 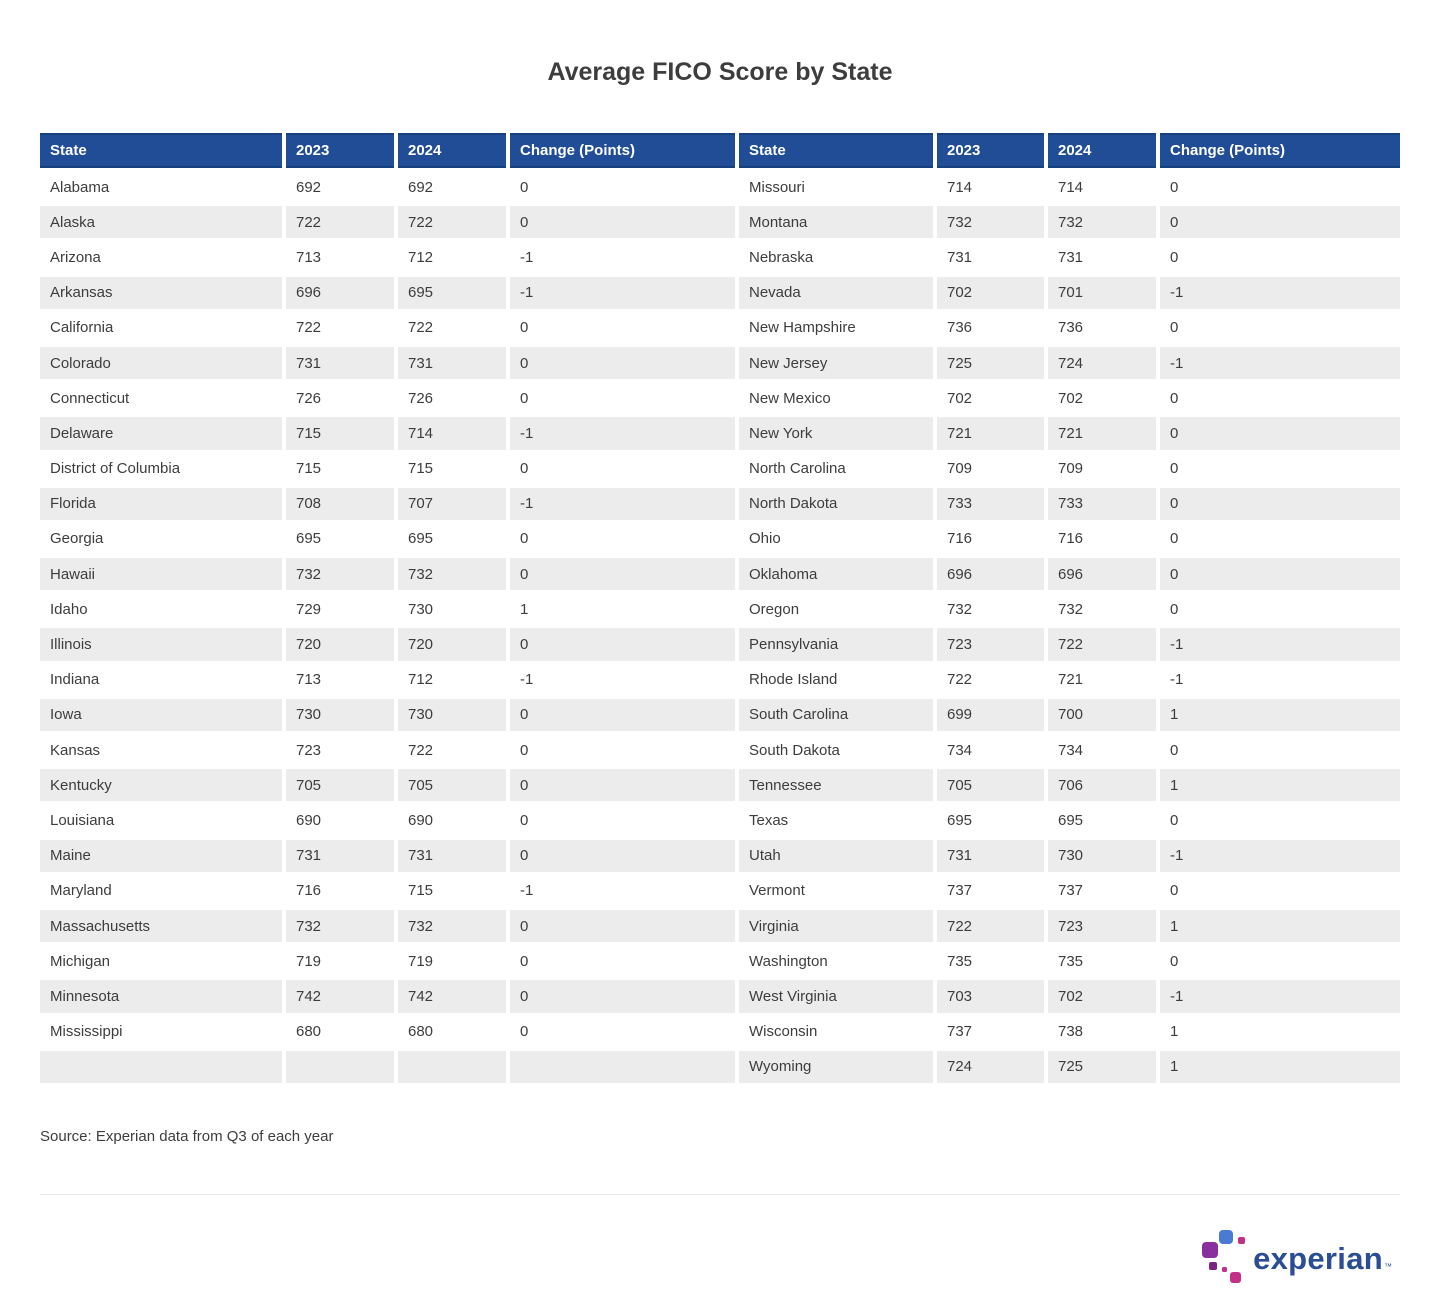 I want to click on cell-state: Ohio, so click(x=765, y=539).